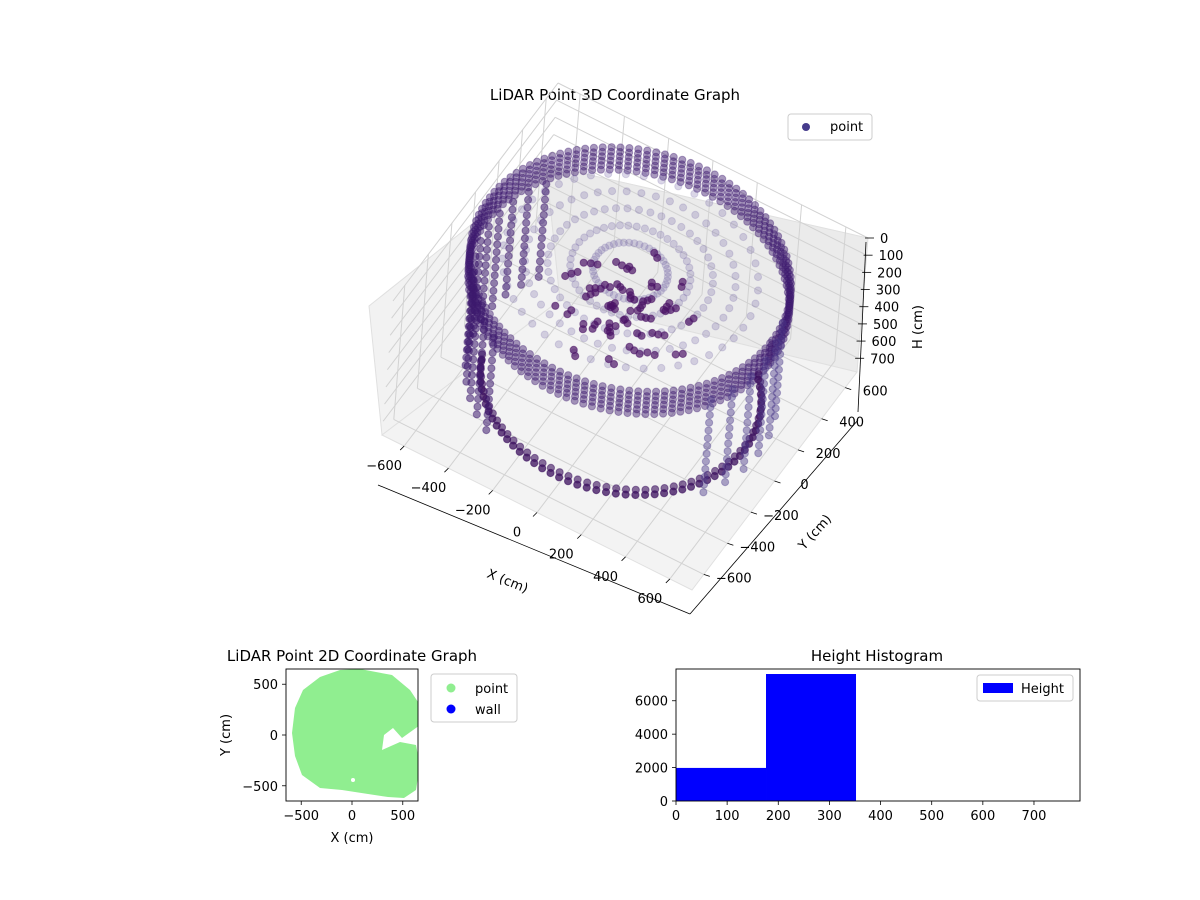 The height and width of the screenshot is (900, 1200). Describe the element at coordinates (811, 737) in the screenshot. I see `histogram-bar` at that location.